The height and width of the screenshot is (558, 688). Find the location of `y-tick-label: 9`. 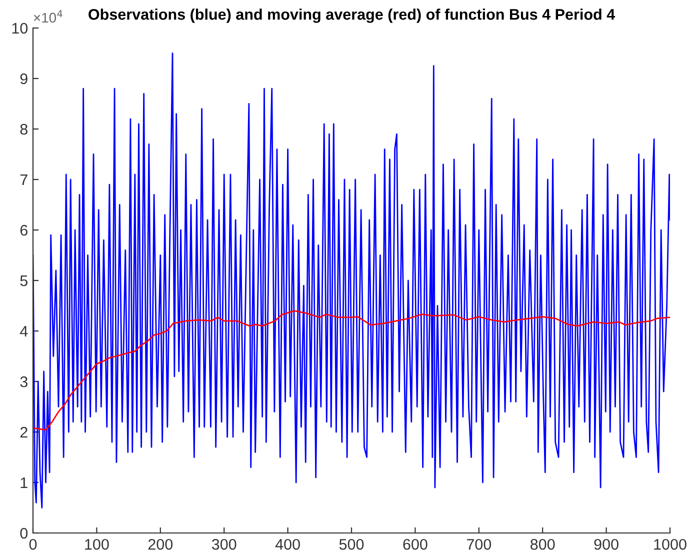

y-tick-label: 9 is located at coordinates (24, 78).